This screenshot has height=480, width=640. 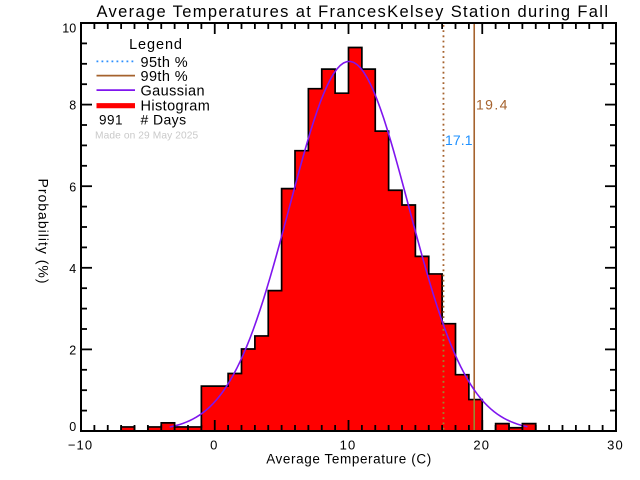 What do you see at coordinates (176, 106) in the screenshot?
I see `svg-text: Histogram` at bounding box center [176, 106].